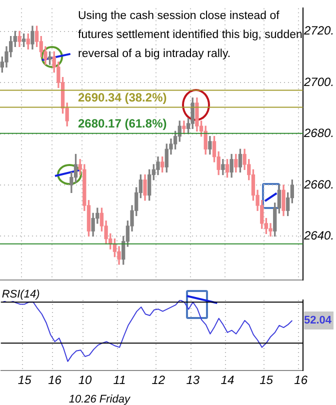  I want to click on x-tick-label: 12, so click(159, 380).